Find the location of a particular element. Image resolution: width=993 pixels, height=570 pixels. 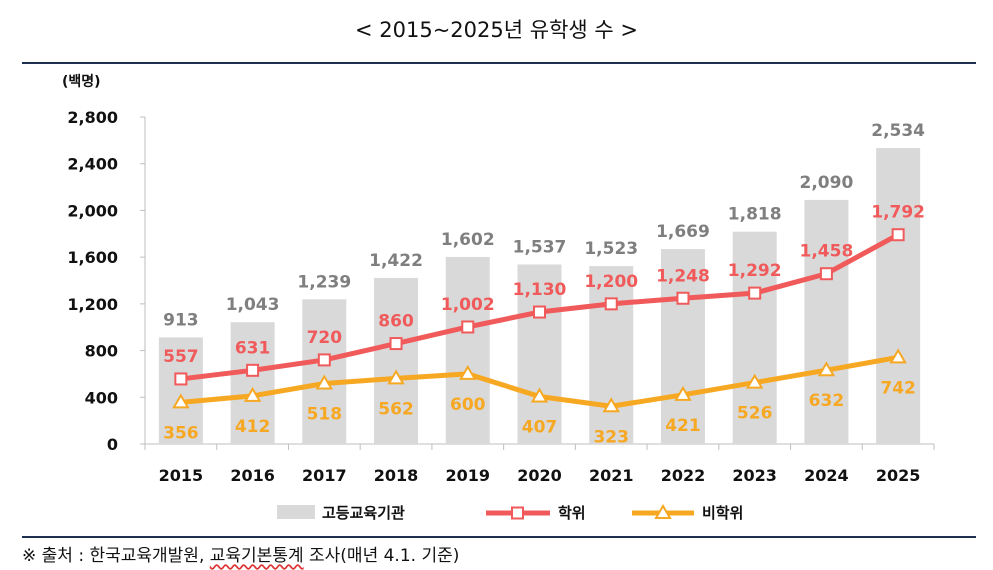

bar-data-label: 1,602 is located at coordinates (468, 240).